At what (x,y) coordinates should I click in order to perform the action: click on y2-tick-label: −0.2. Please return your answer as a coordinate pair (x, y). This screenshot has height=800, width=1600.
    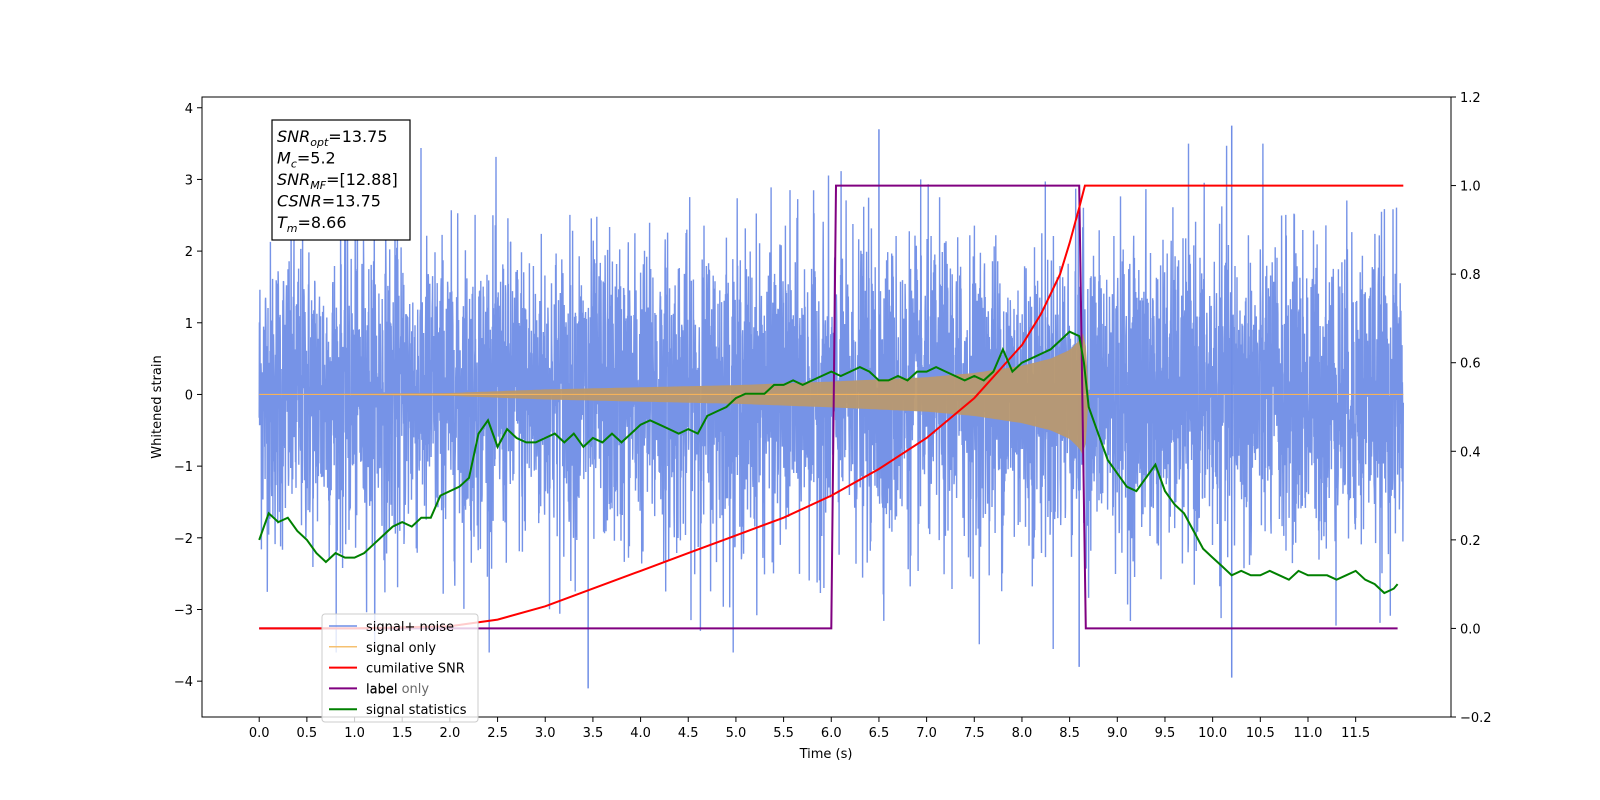
    Looking at the image, I should click on (1476, 718).